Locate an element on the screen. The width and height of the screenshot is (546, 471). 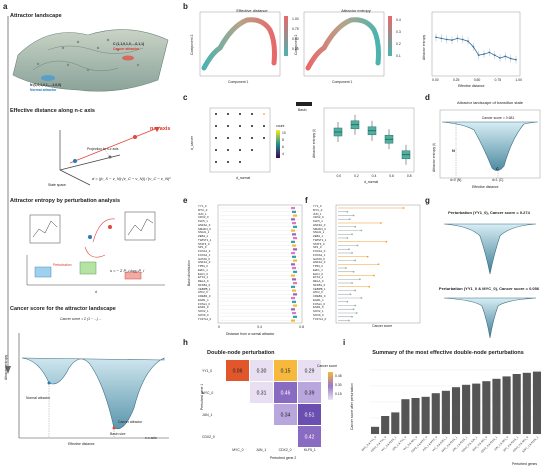
i-x-tick-label: MYC_0 & SP1_0 is located at coordinates (480, 444).